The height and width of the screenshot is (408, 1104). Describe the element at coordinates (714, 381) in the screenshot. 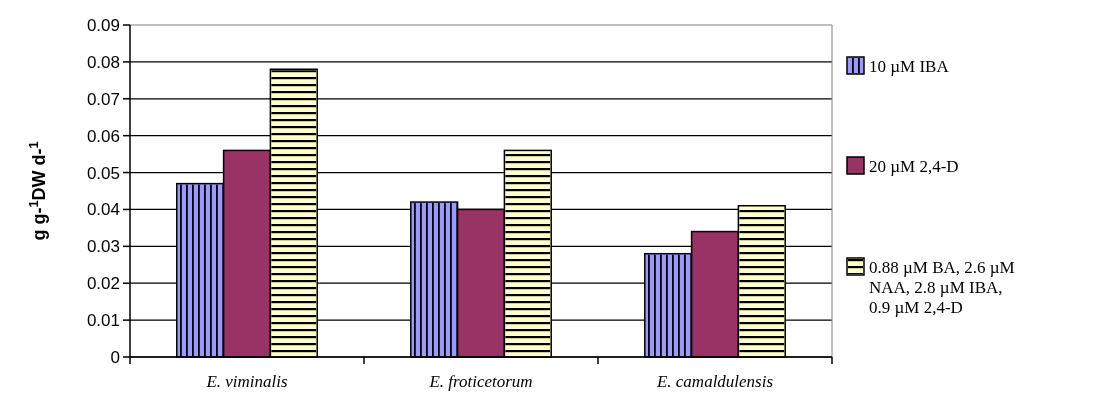

I see `x-tick-label: E. camaldulensis` at that location.